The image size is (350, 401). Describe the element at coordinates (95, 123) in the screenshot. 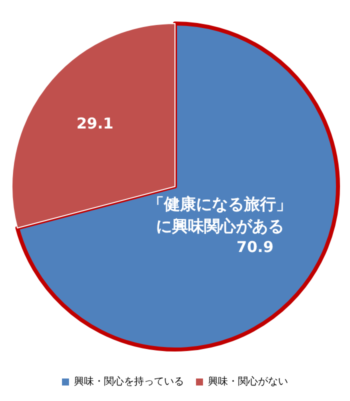

I see `data-label: 29.1` at that location.